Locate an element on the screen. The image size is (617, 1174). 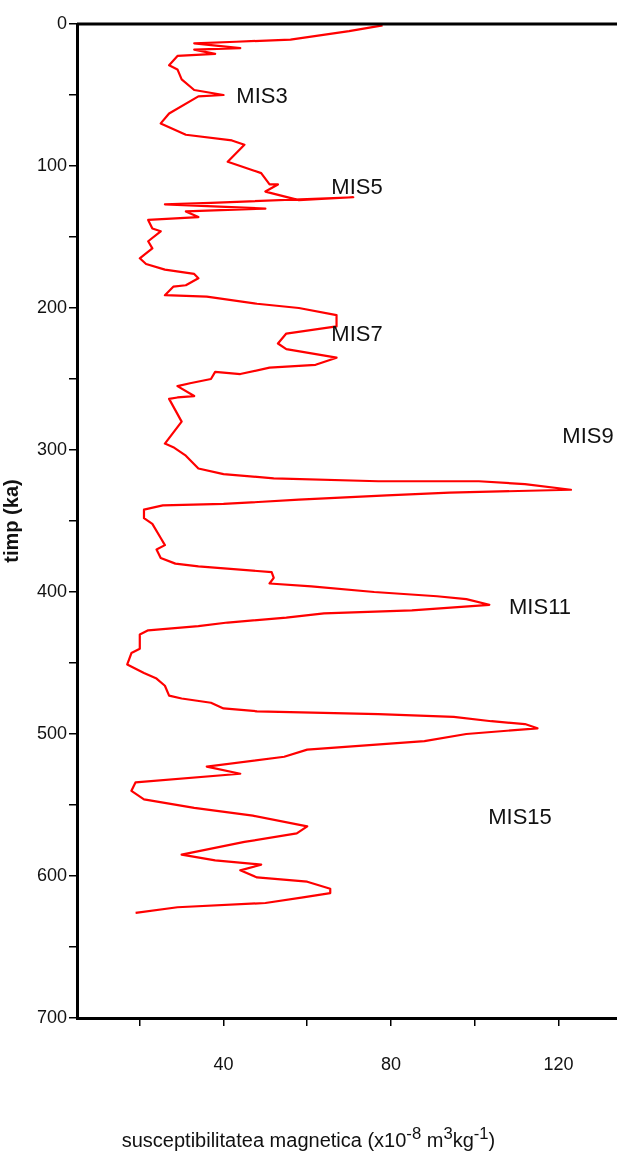
y-tick-label: 100 is located at coordinates (51, 164).